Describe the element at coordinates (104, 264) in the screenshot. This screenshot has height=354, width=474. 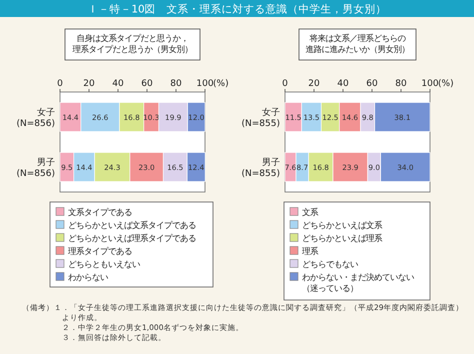
I see `legend-label: どちらともいえない` at that location.